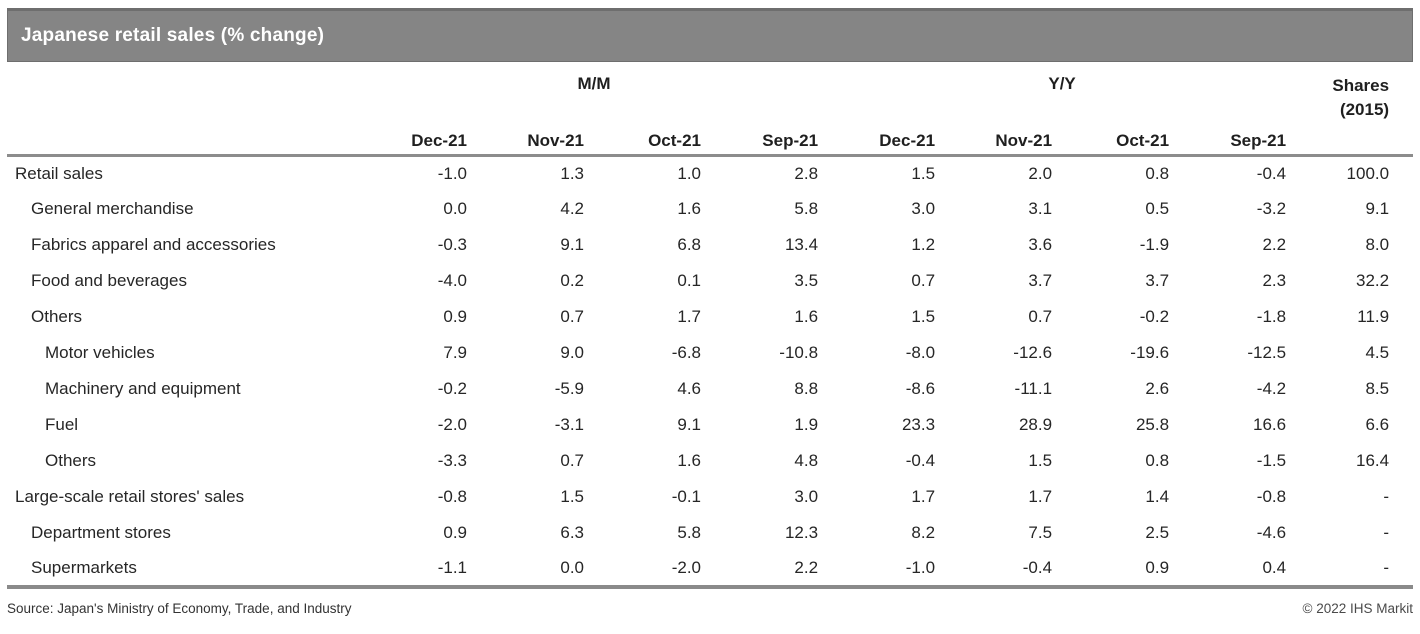  I want to click on table-row: Others 0.9 0.7 1.7 1.6 1.5 0.7 -0.2 -1.8 11.9, so click(710, 317).